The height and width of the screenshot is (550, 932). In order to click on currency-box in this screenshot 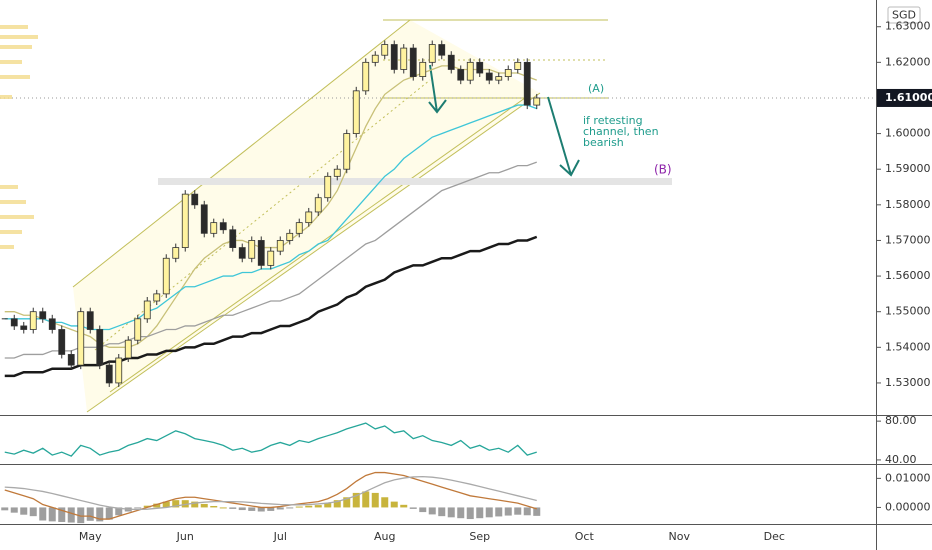, I will do `click(904, 15)`.